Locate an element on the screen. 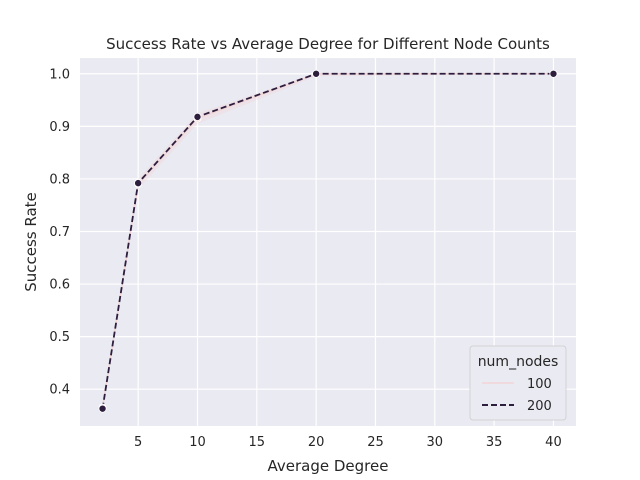 The height and width of the screenshot is (480, 640). legend-box is located at coordinates (518, 383).